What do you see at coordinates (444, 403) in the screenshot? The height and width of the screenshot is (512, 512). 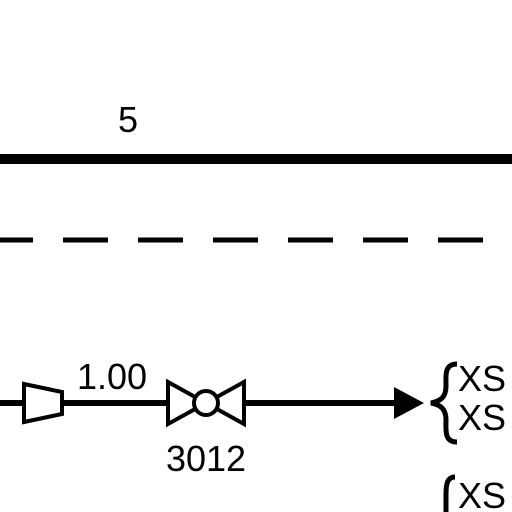 I see `brace-icon` at bounding box center [444, 403].